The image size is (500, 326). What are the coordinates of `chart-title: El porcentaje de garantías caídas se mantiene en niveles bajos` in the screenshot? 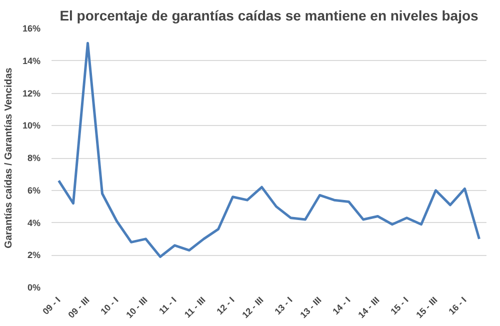 It's located at (269, 16).